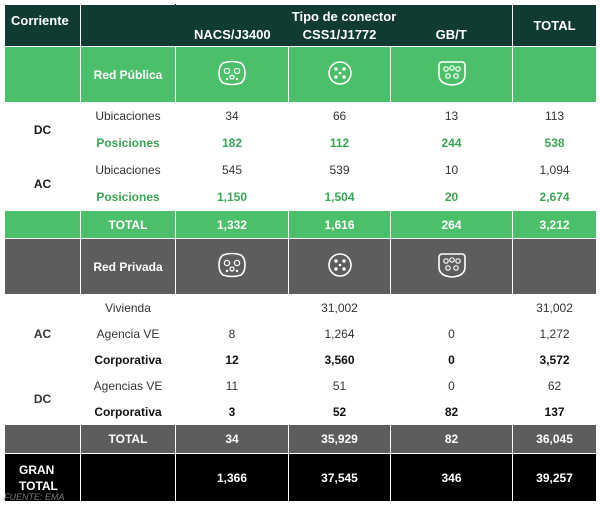 The image size is (600, 507). I want to click on cell-ccs1: 31,002, so click(339, 307).